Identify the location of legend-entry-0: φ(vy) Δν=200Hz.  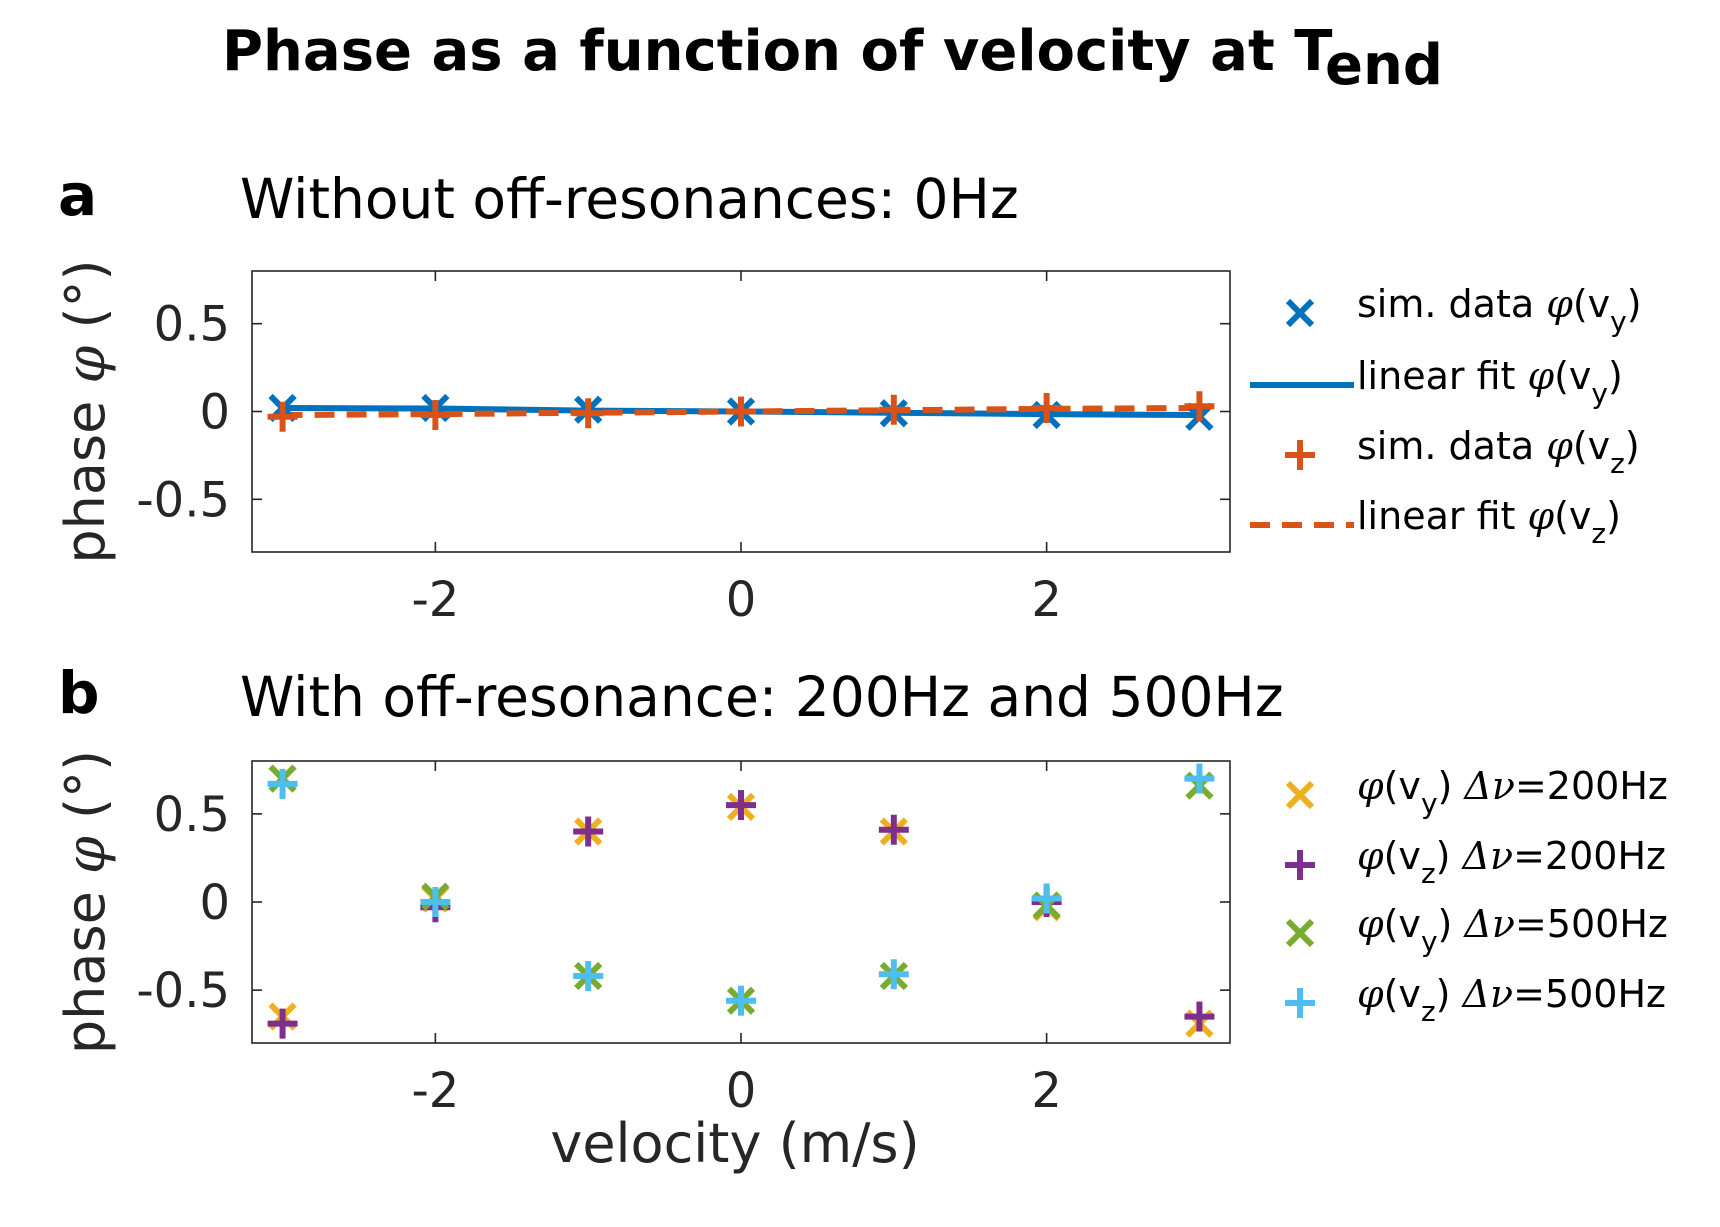
(1476, 792).